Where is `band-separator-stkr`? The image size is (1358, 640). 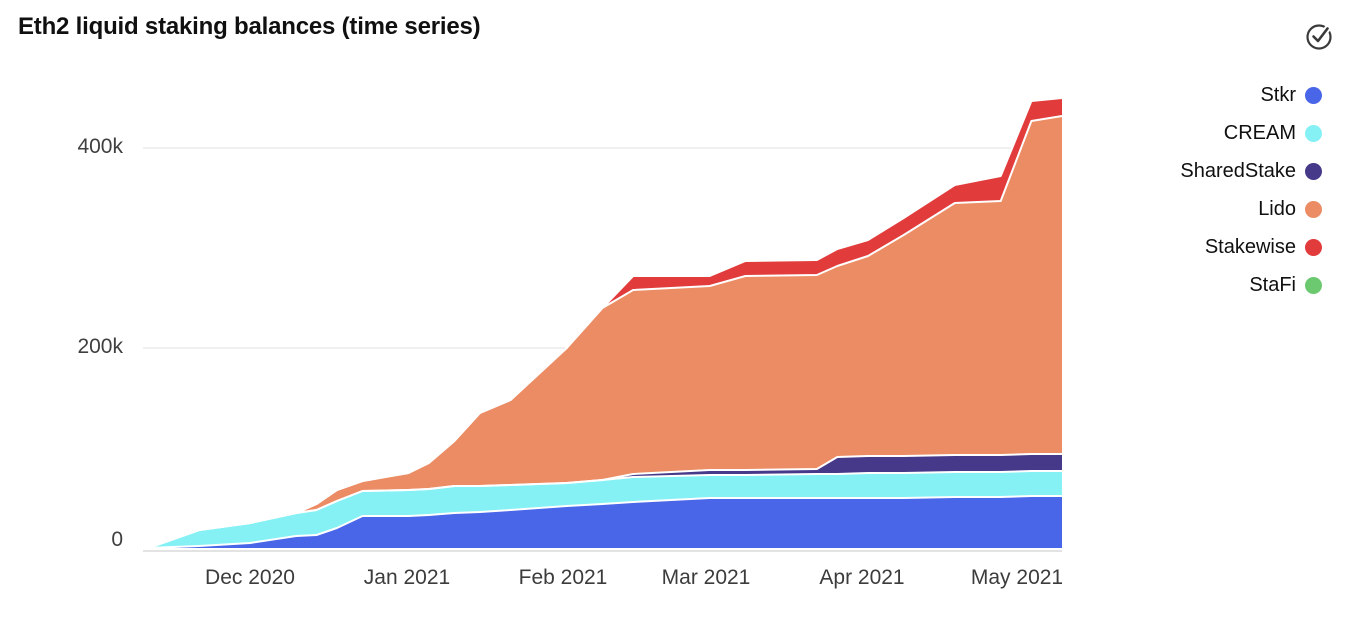 band-separator-stkr is located at coordinates (604, 522).